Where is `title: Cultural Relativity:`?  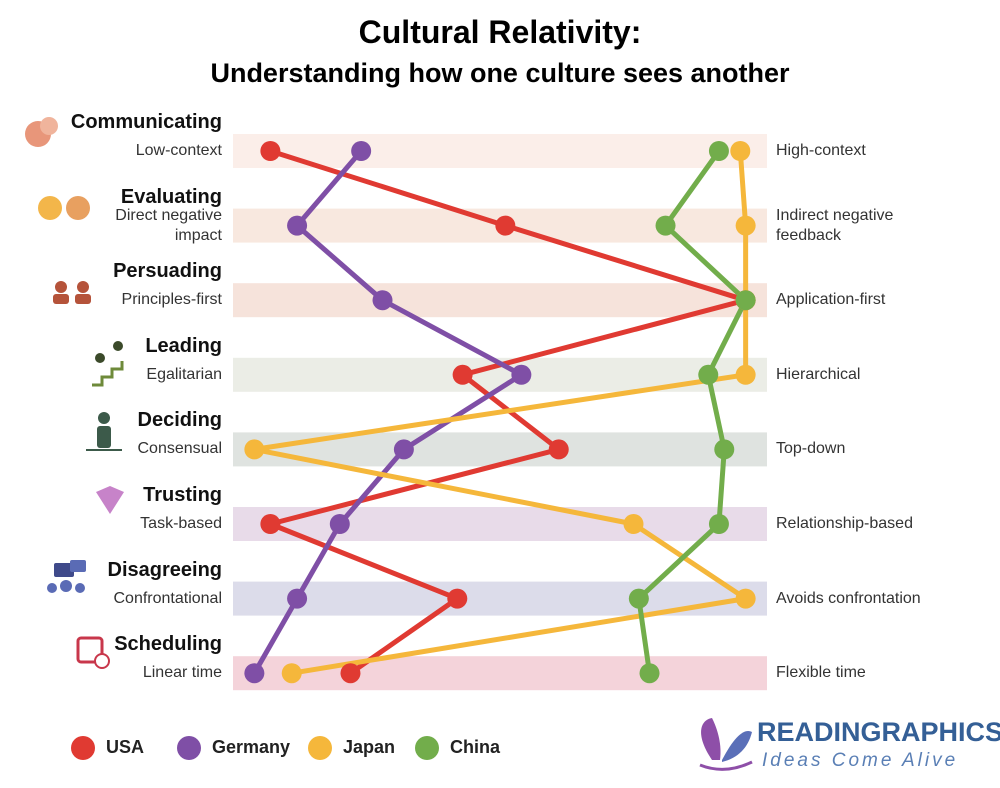
title: Cultural Relativity: is located at coordinates (500, 32).